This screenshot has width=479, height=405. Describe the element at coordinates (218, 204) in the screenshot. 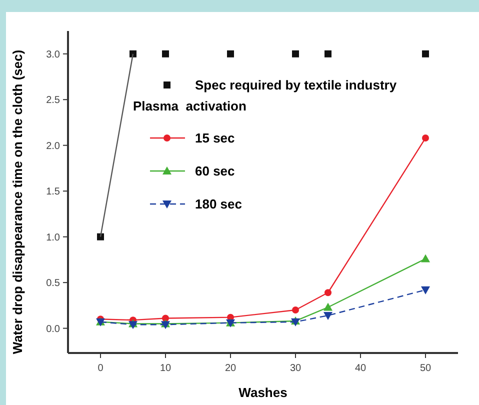

I see `legend-label: 180 sec` at that location.